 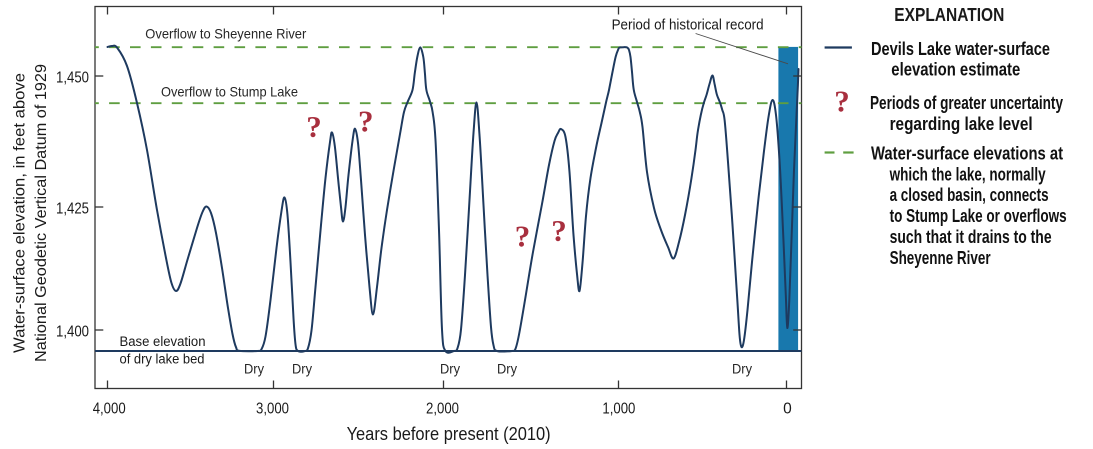 I want to click on svg-text: 2,000, so click(x=442, y=409).